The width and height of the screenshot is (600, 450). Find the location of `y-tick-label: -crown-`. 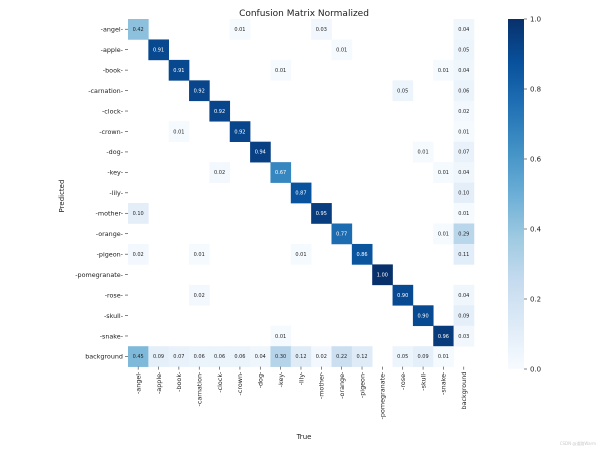

y-tick-label: -crown- is located at coordinates (111, 132).